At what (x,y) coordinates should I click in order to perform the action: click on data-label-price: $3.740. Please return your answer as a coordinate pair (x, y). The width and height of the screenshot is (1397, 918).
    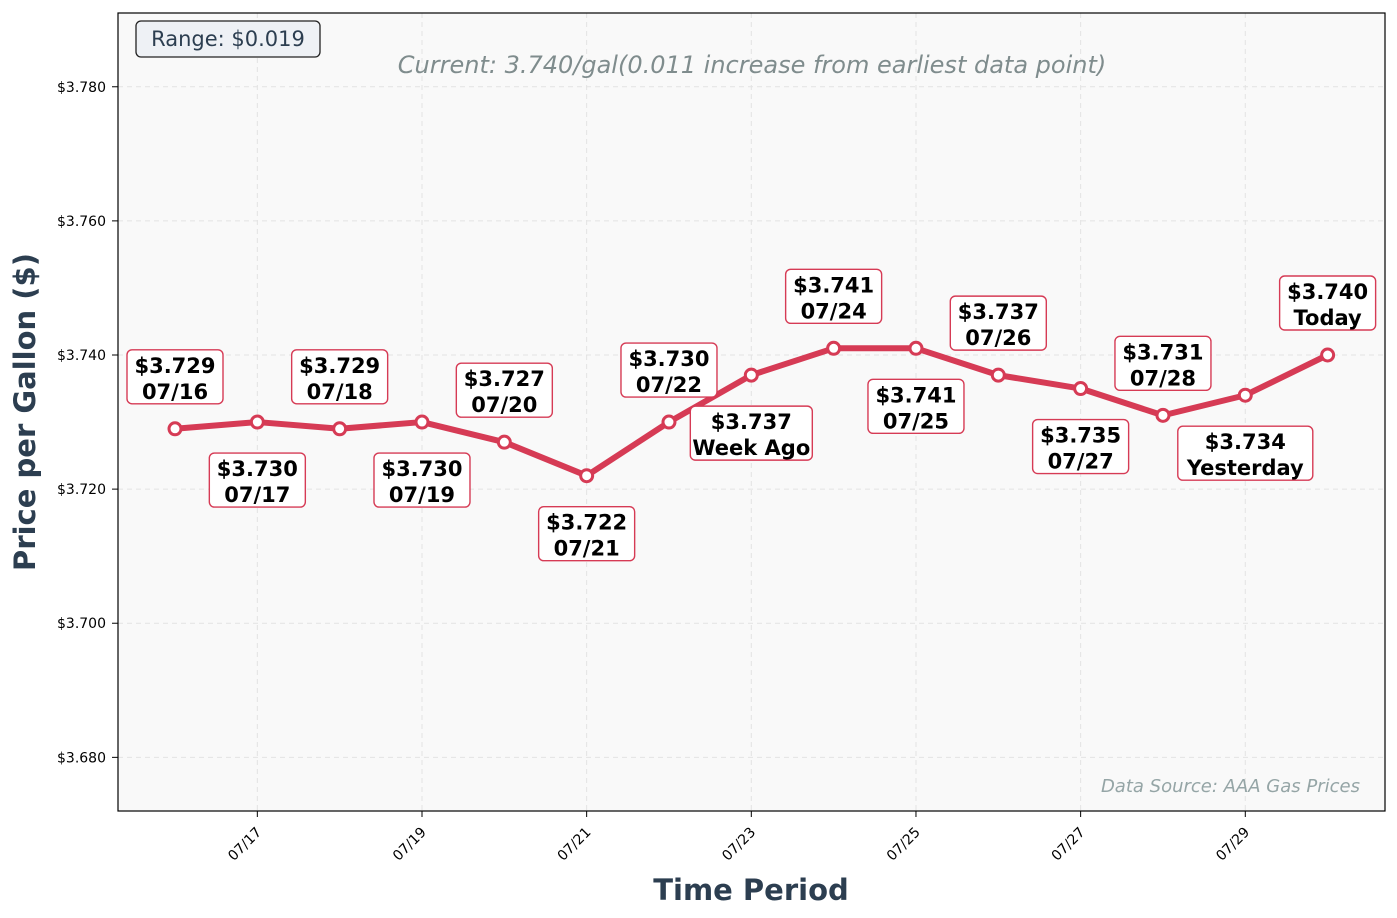
    Looking at the image, I should click on (1327, 292).